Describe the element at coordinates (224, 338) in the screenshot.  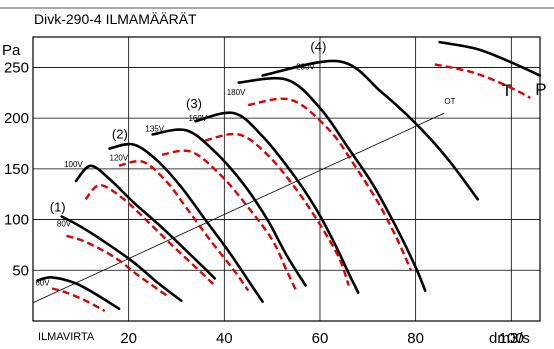
I see `x-tick-label: 40` at that location.